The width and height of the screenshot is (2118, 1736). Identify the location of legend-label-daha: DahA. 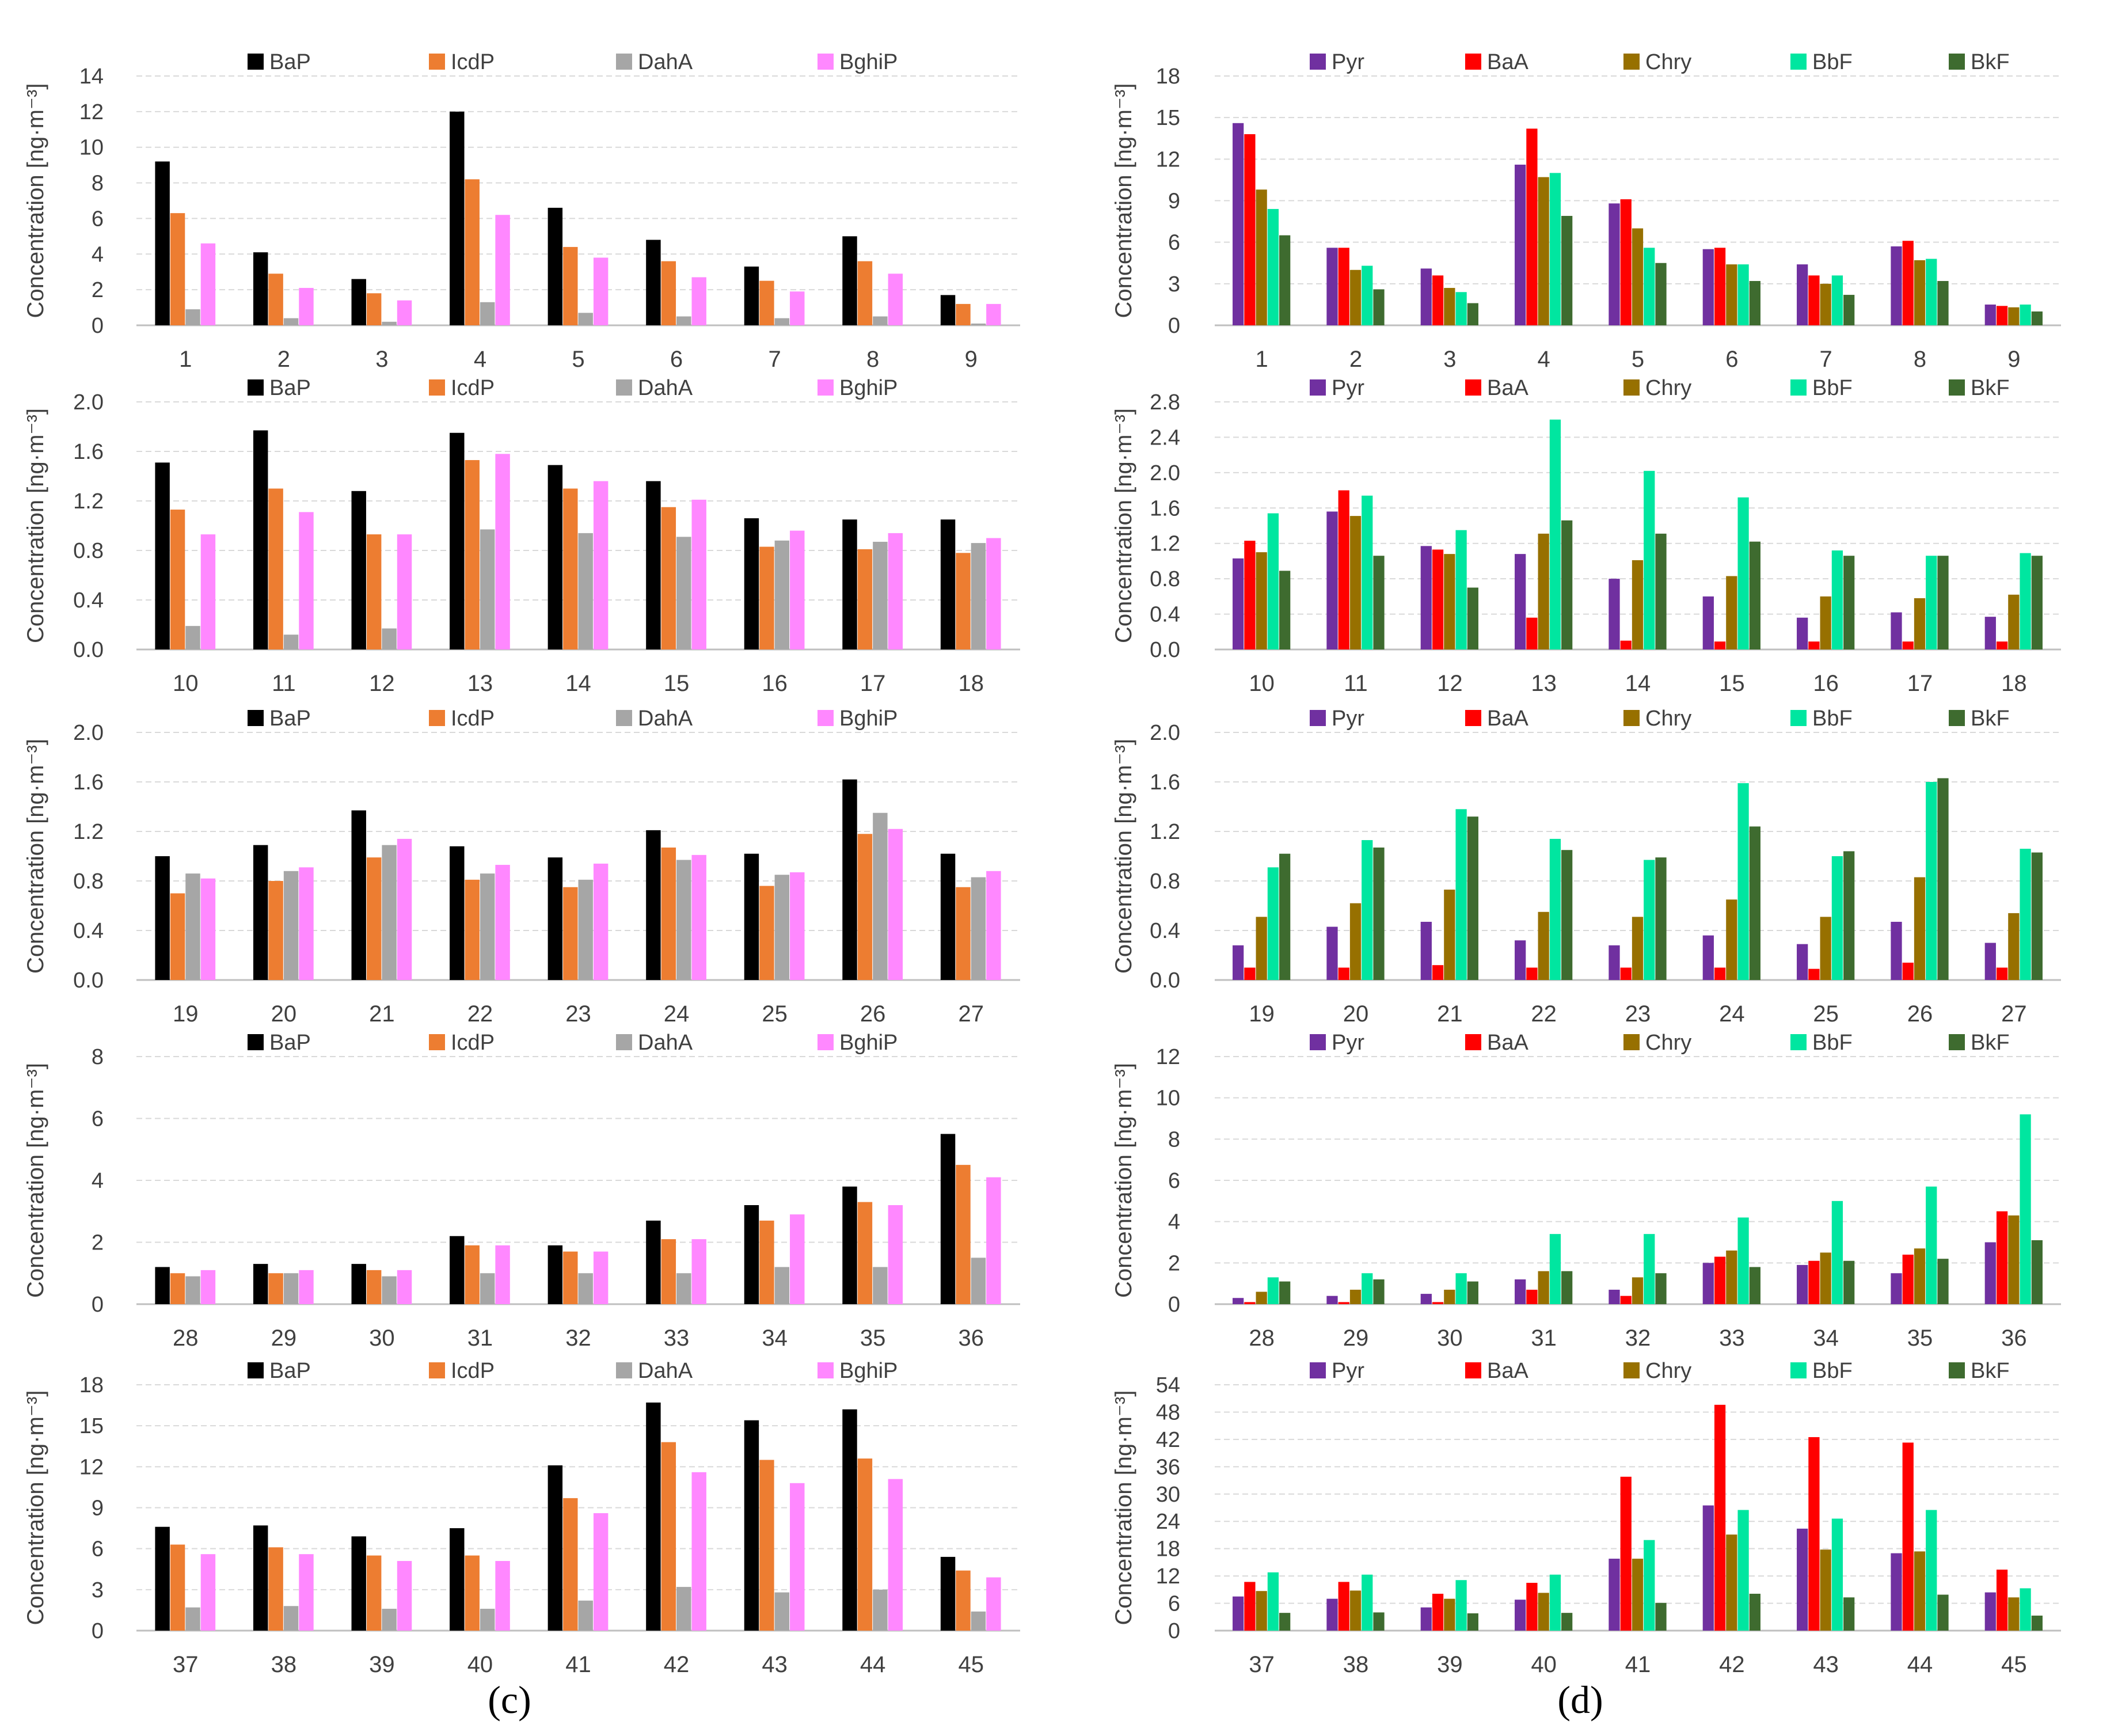
(666, 388).